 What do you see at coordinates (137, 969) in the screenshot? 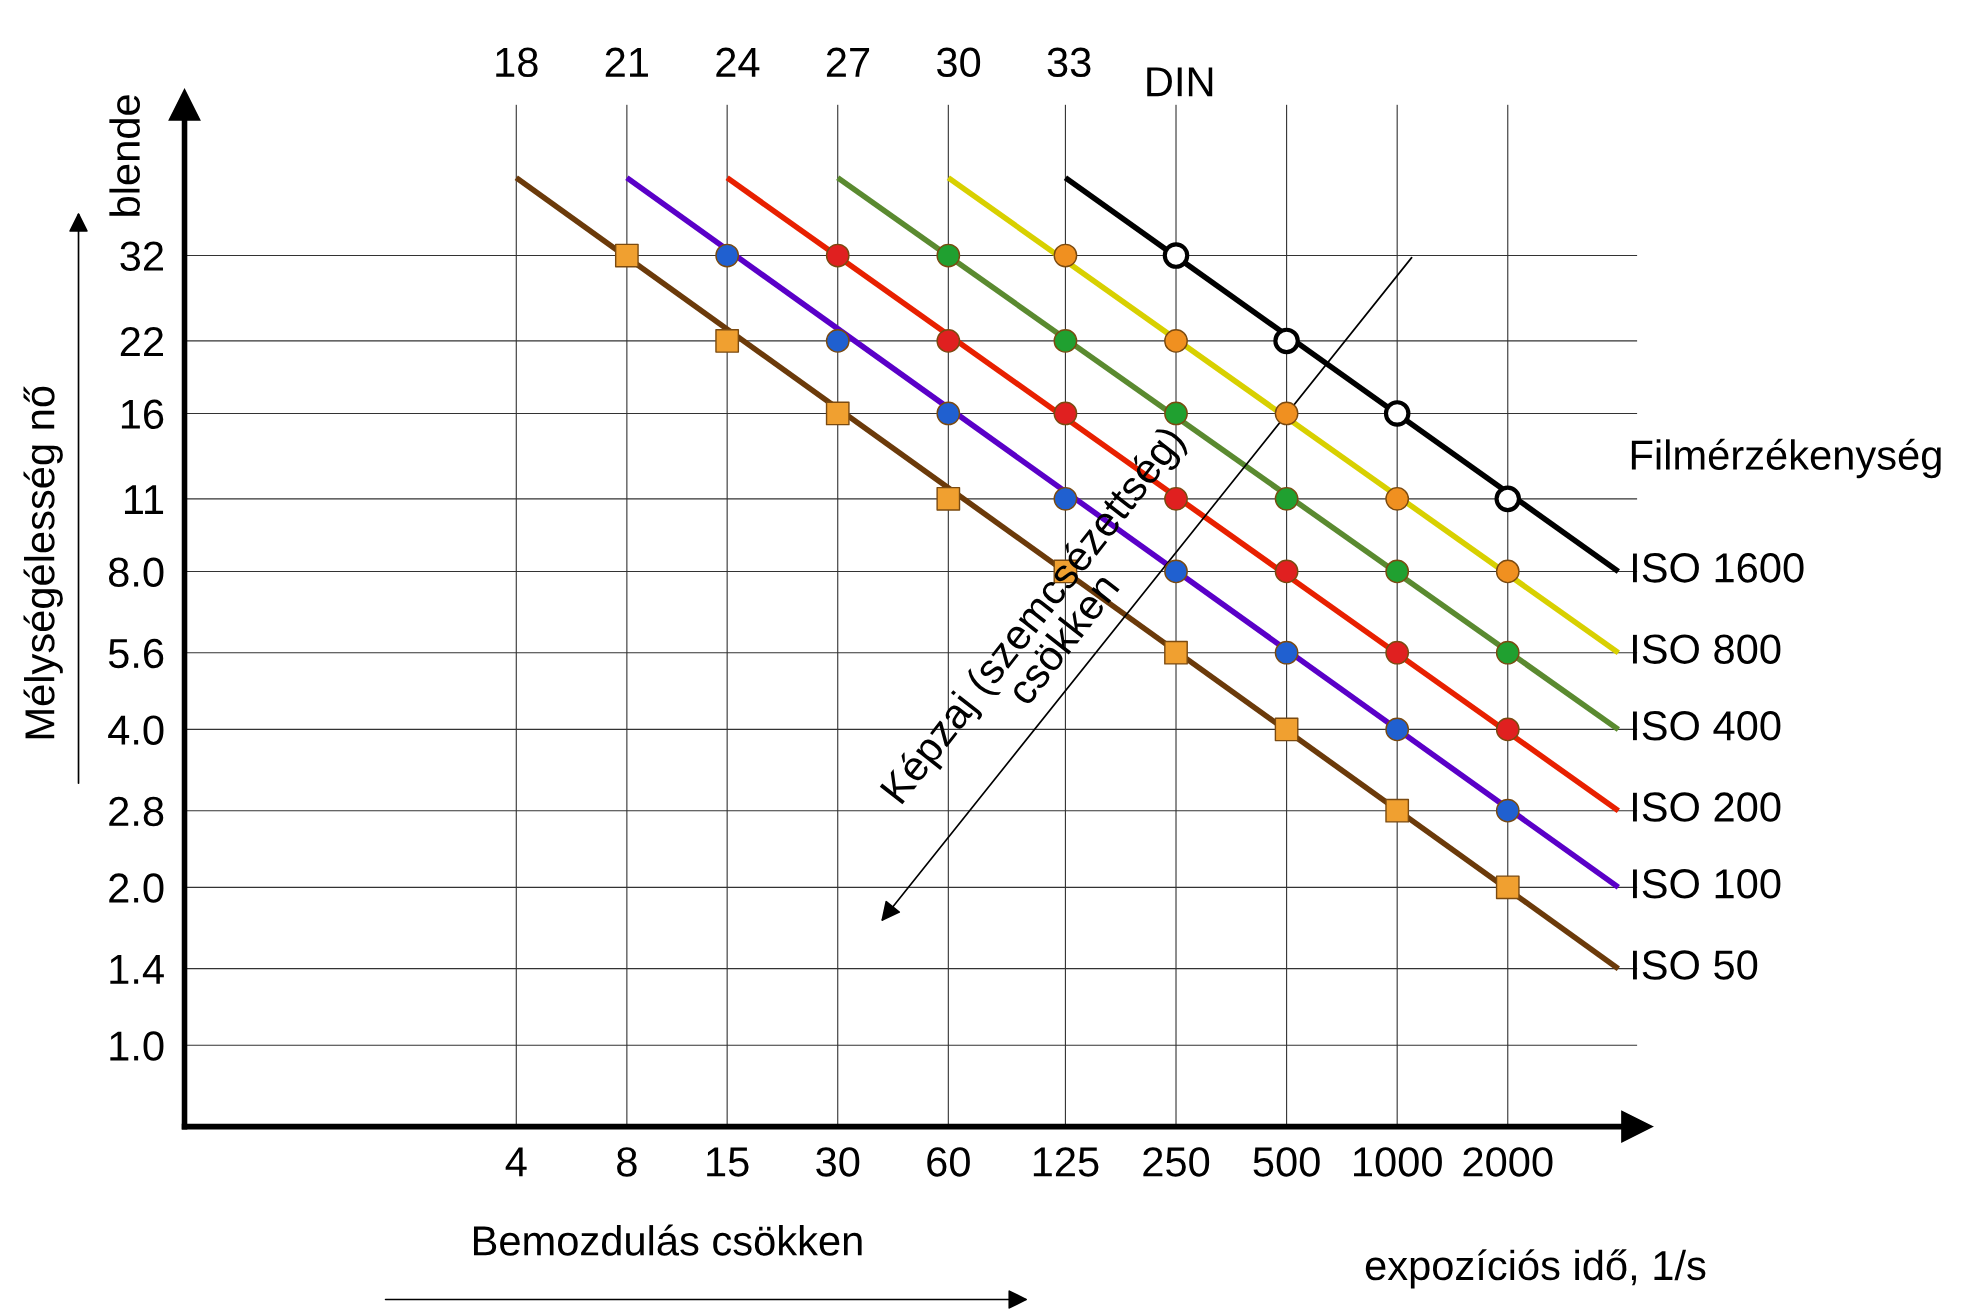
I see `y-tick-label: 1.4` at bounding box center [137, 969].